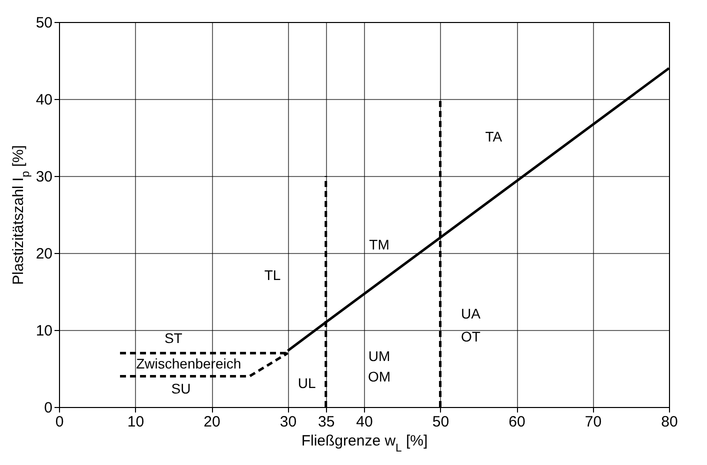  Describe the element at coordinates (59, 422) in the screenshot. I see `x-tick-label: 0` at that location.